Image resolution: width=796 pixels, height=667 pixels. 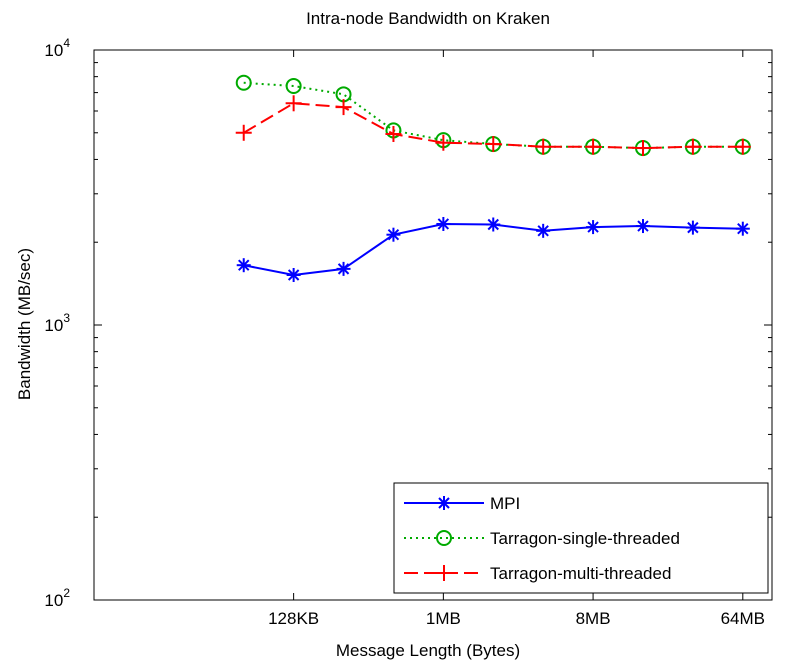 I want to click on x-tick-label: 8MB, so click(x=593, y=618).